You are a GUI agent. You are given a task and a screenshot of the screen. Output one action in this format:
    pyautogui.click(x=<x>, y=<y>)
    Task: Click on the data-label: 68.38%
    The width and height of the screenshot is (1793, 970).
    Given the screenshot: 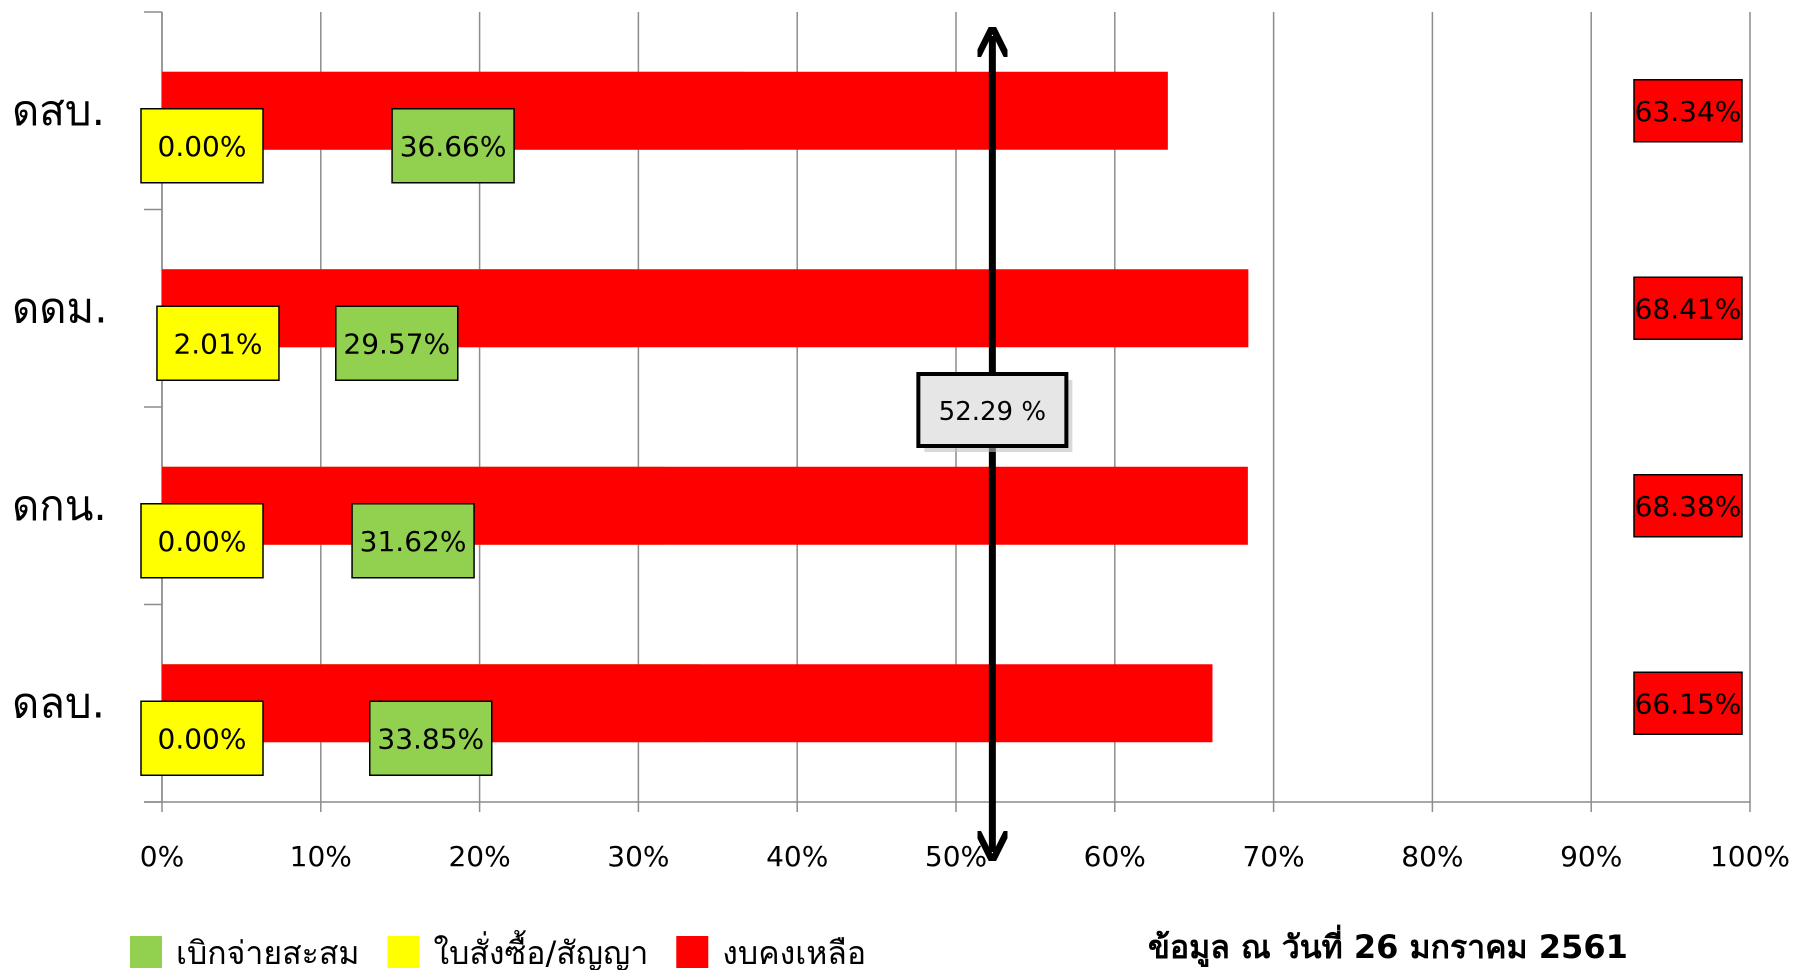 What is the action you would take?
    pyautogui.click(x=1688, y=506)
    